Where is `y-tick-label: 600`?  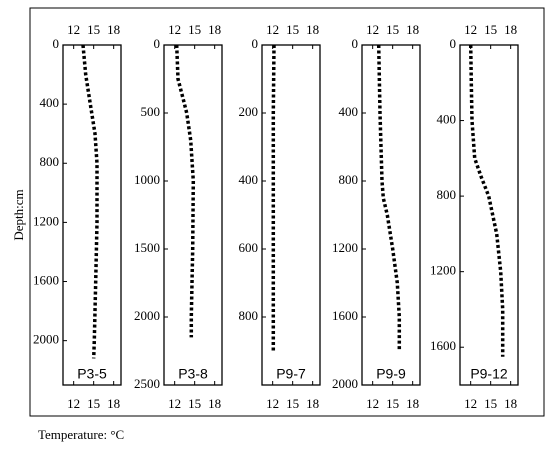
y-tick-label: 600 is located at coordinates (249, 247).